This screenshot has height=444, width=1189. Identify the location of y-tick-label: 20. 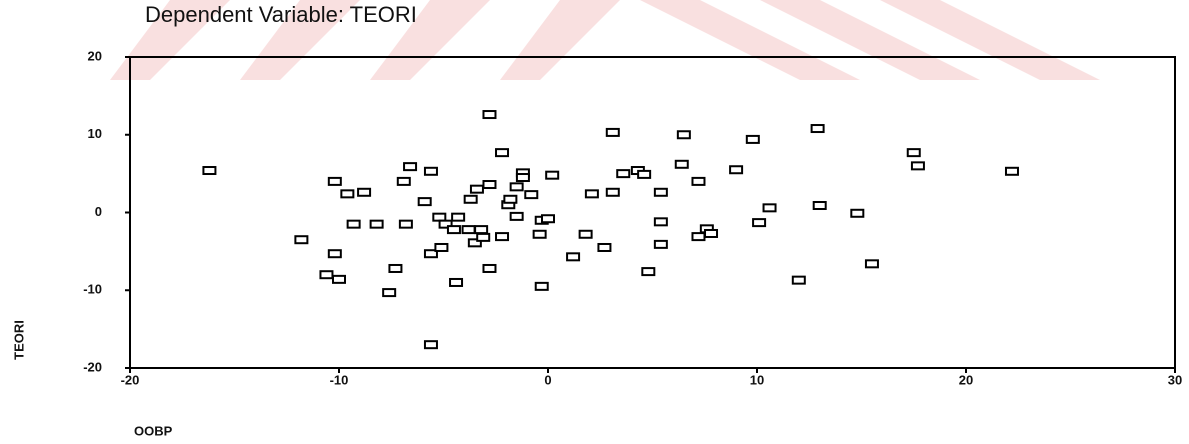
(95, 55).